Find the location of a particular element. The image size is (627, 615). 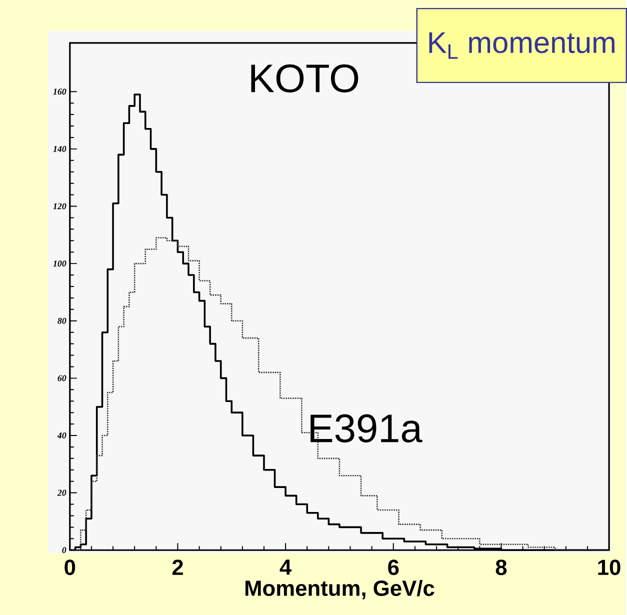

y-tick-label: 20 is located at coordinates (61, 493).